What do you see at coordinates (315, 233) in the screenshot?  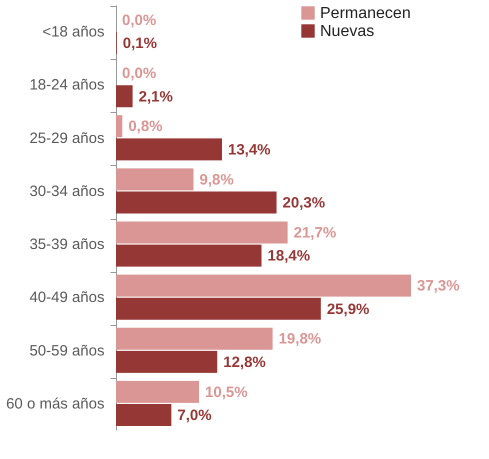 I see `data-label: 21,7%` at bounding box center [315, 233].